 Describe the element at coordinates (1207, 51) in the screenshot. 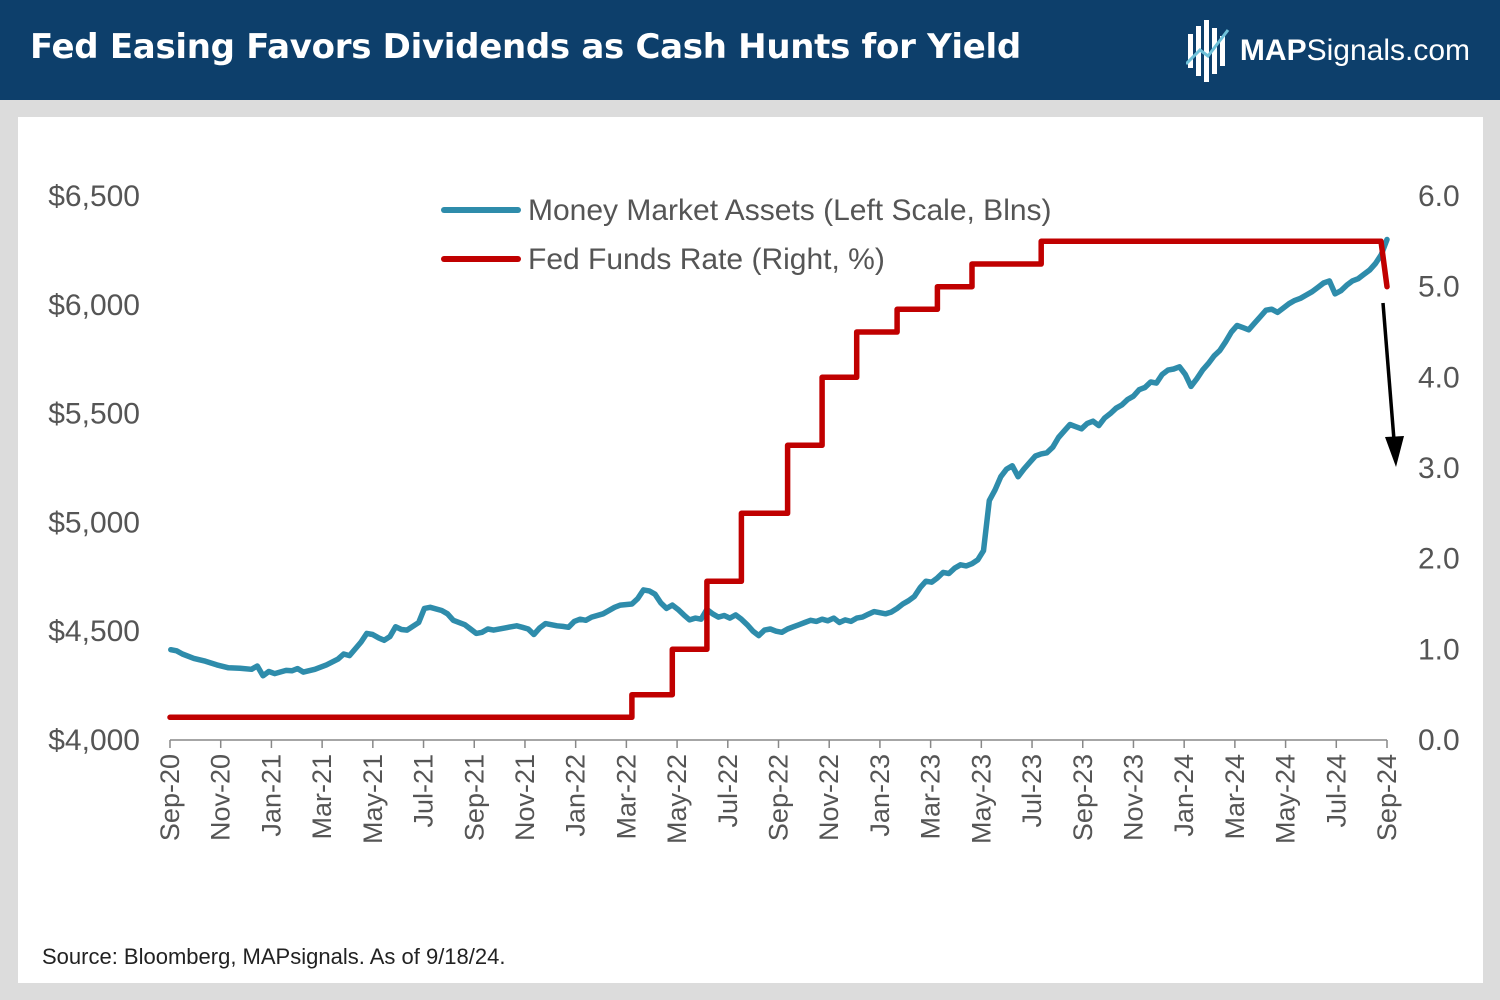

I see `mapsignals-logo-icon` at that location.